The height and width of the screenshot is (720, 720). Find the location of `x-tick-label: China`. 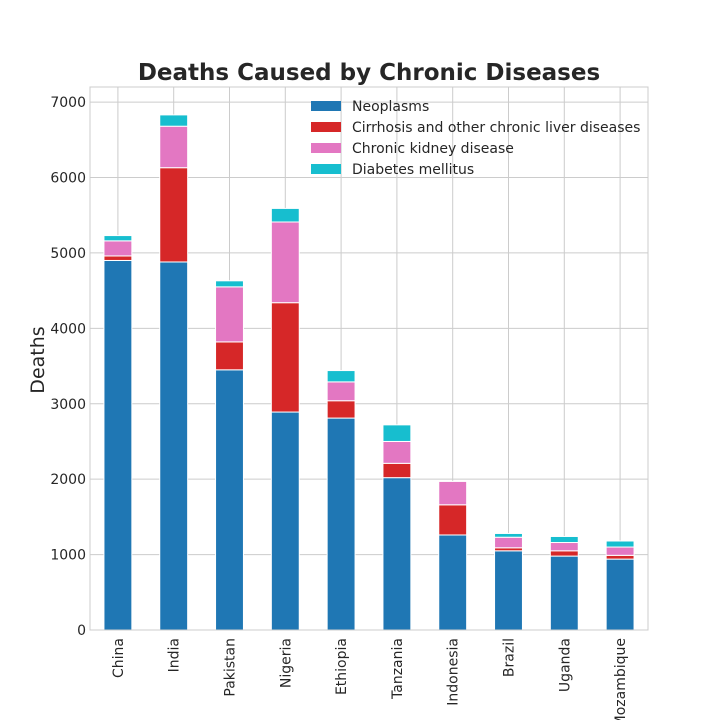

x-tick-label: China is located at coordinates (119, 658).